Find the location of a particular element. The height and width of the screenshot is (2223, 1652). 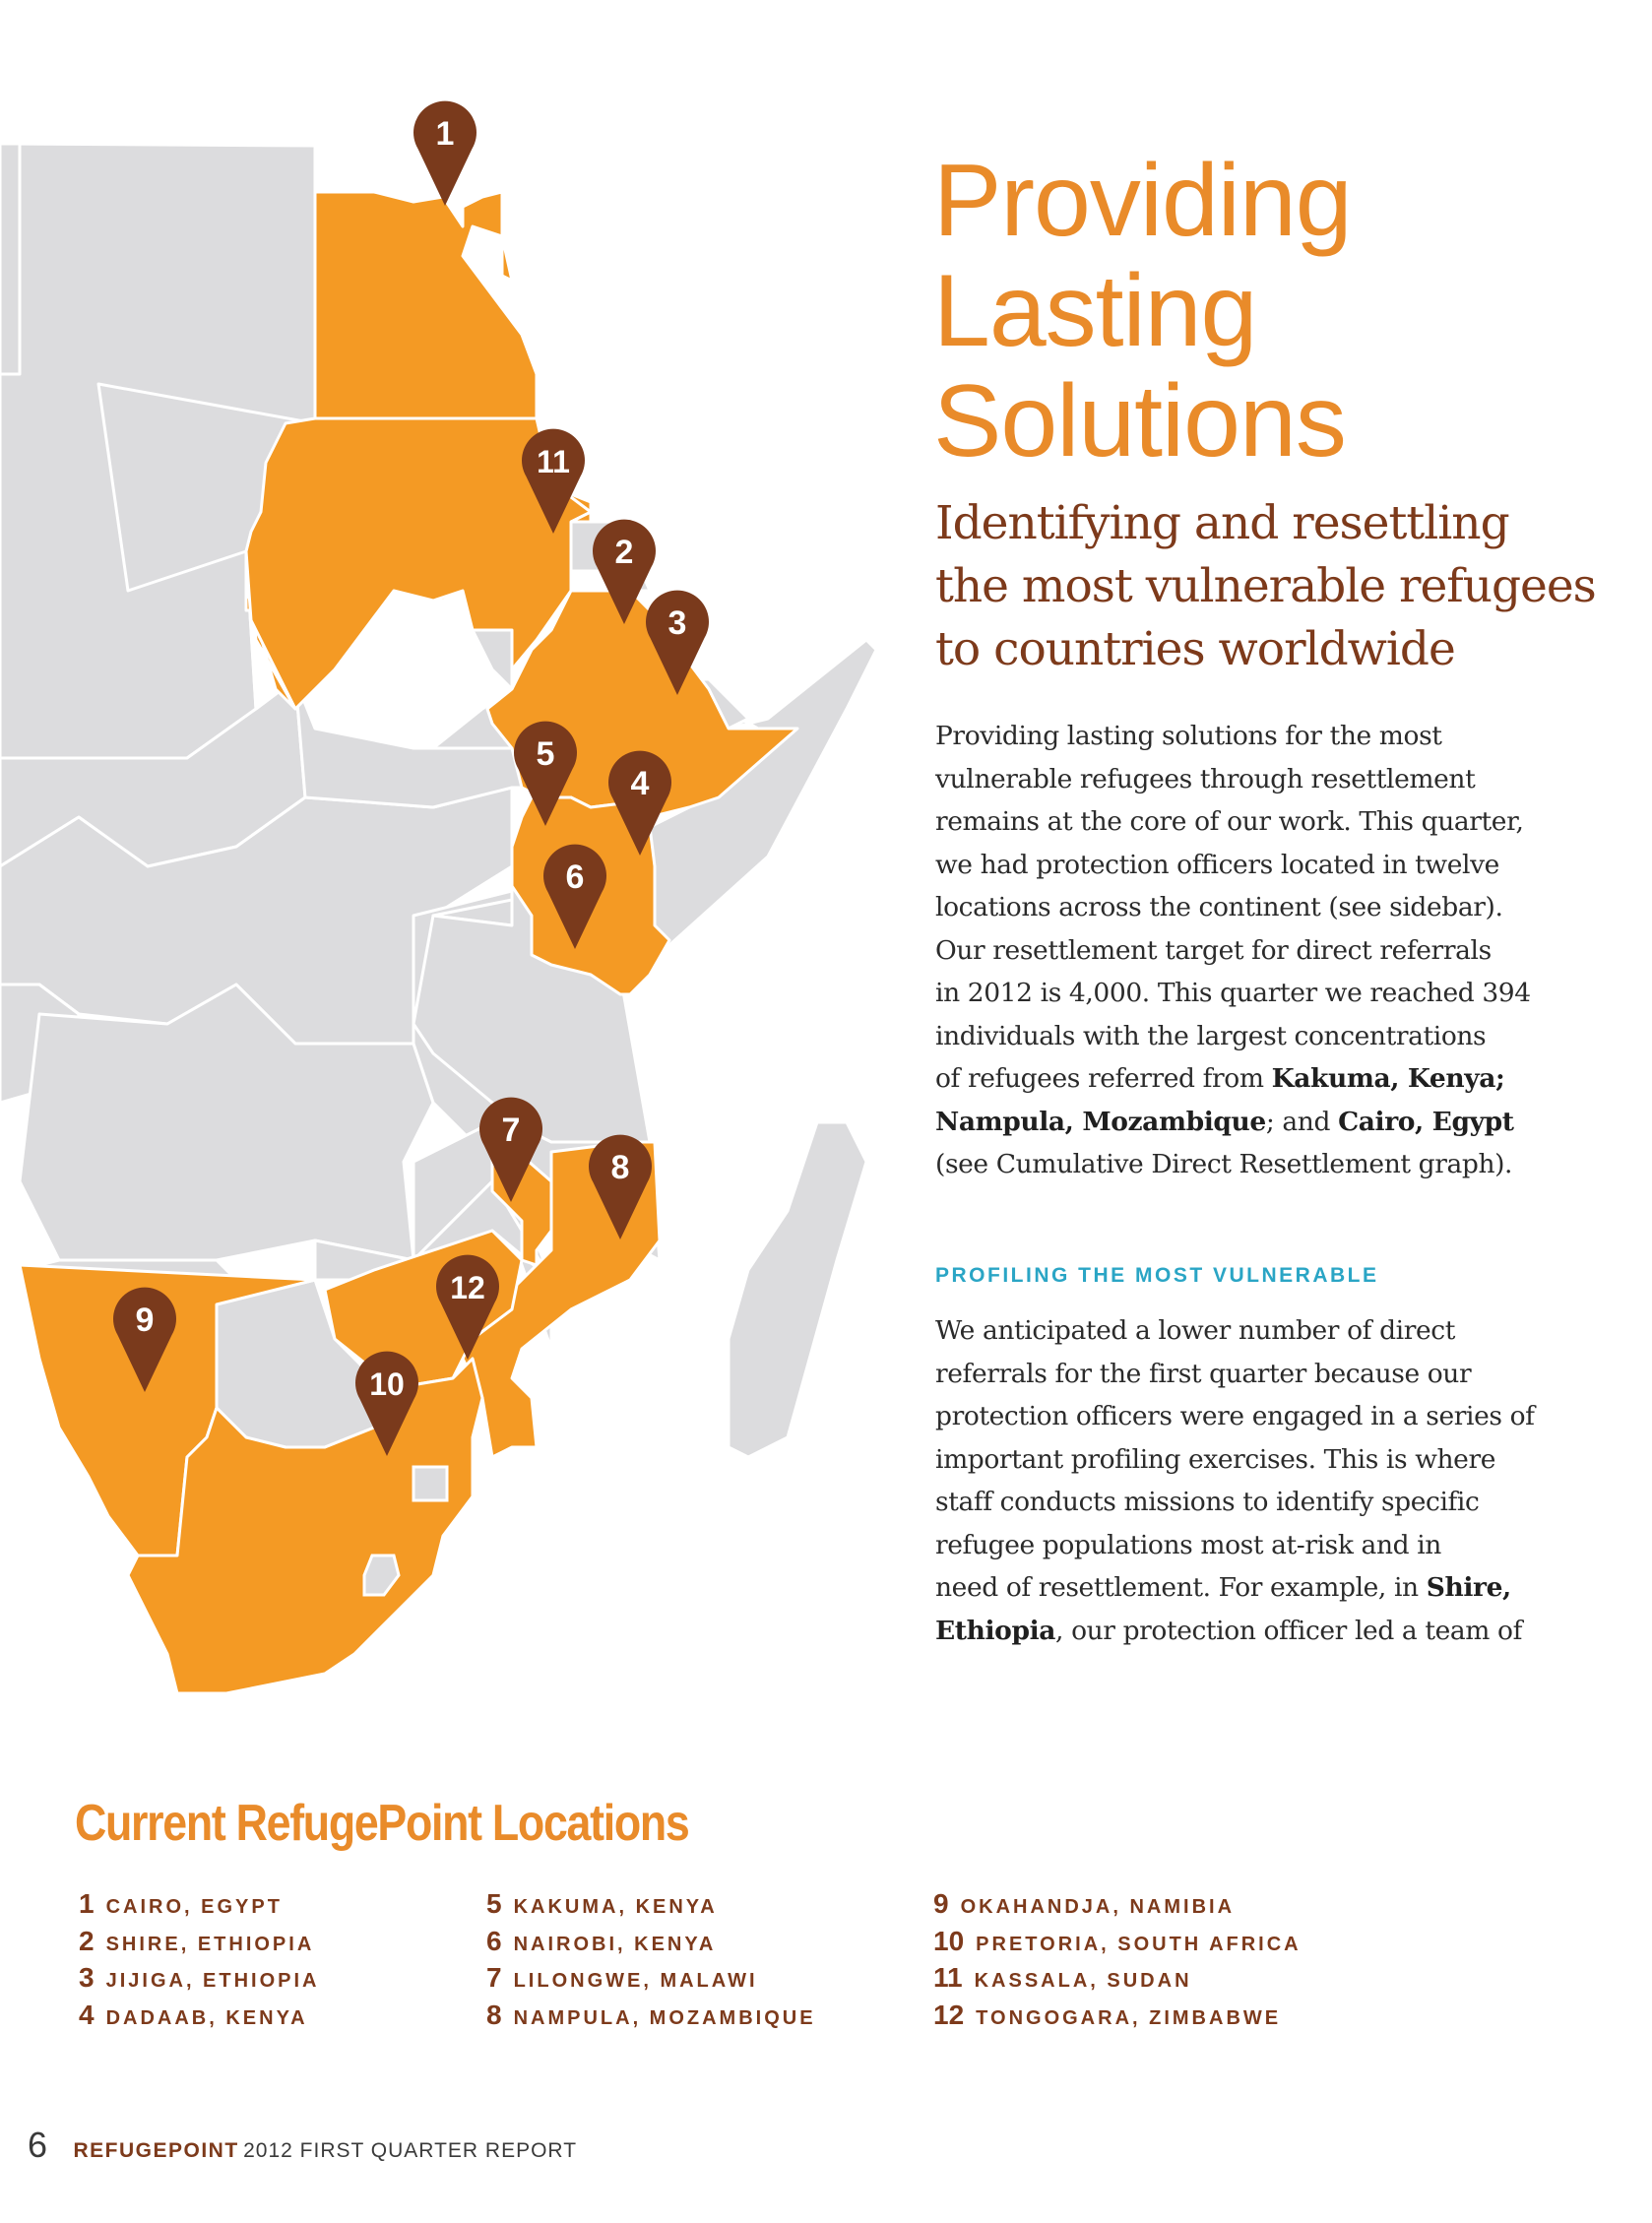

subtitle-line: the most vulnerable refugees is located at coordinates (1266, 586).